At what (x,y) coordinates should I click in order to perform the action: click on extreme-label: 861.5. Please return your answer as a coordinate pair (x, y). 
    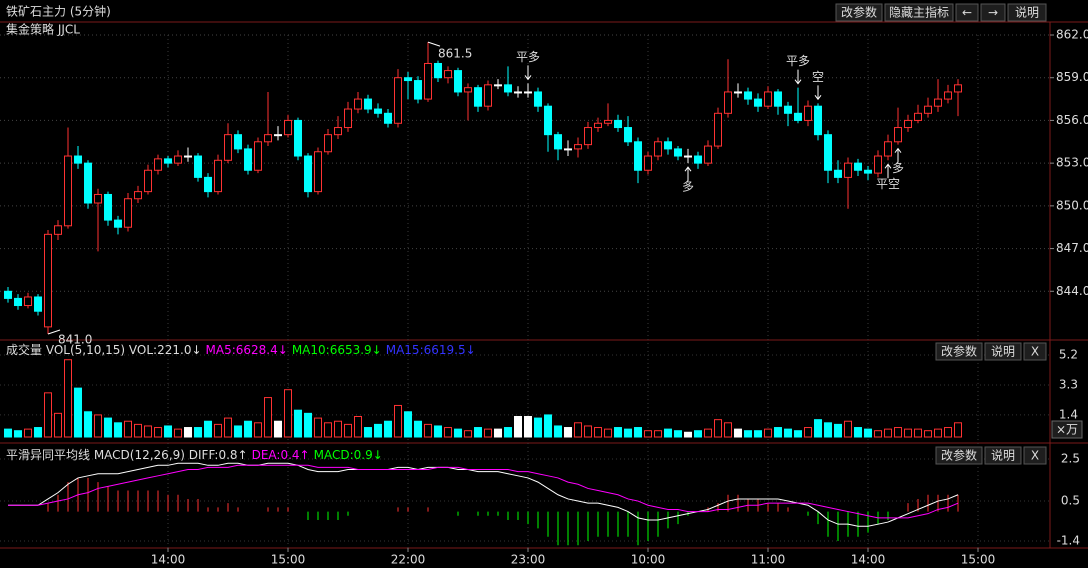
    Looking at the image, I should click on (455, 54).